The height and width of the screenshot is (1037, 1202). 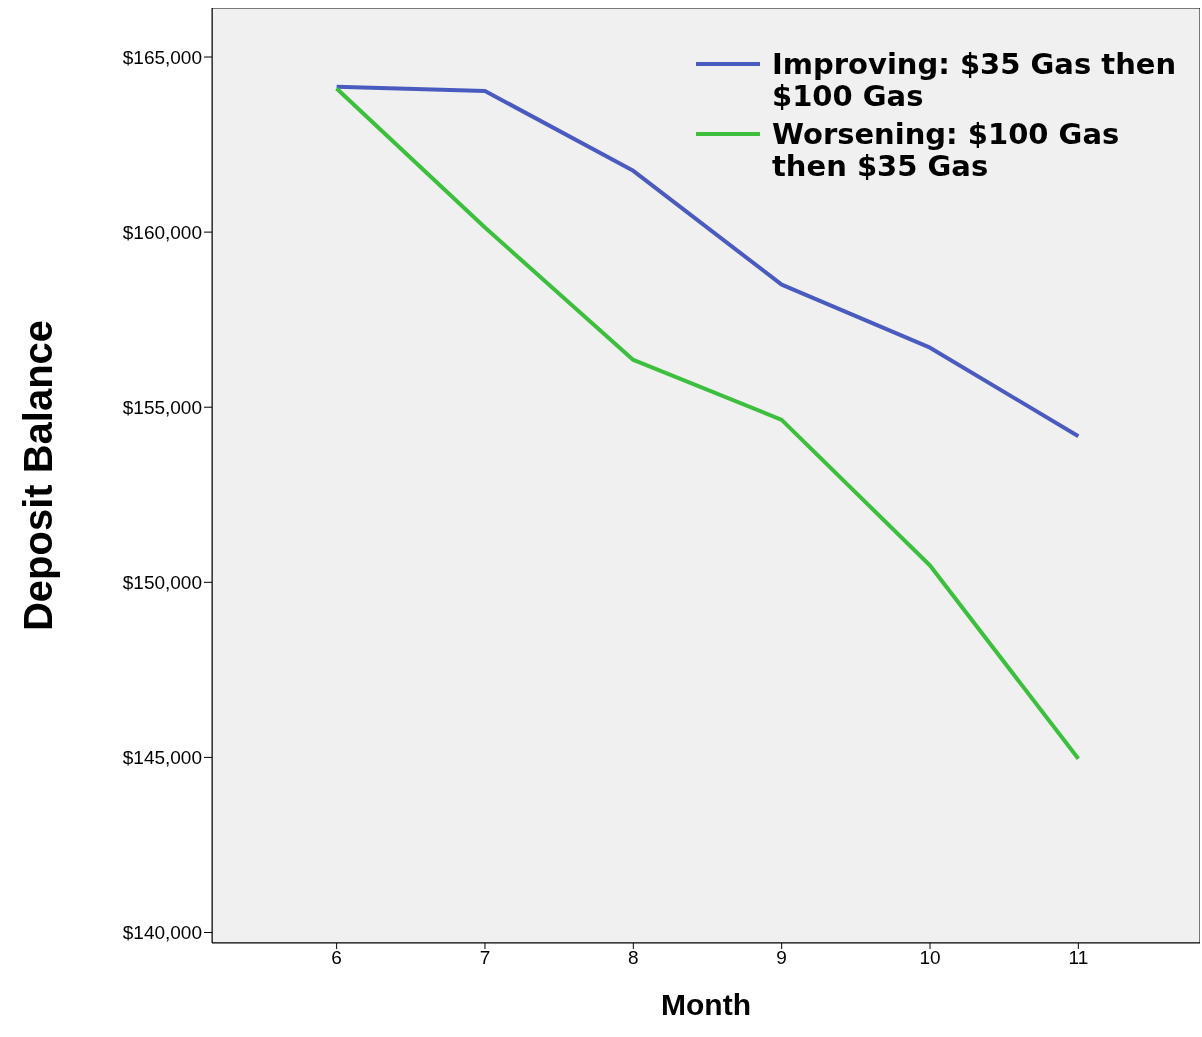 I want to click on y-tick-label: $150,000, so click(x=162, y=583).